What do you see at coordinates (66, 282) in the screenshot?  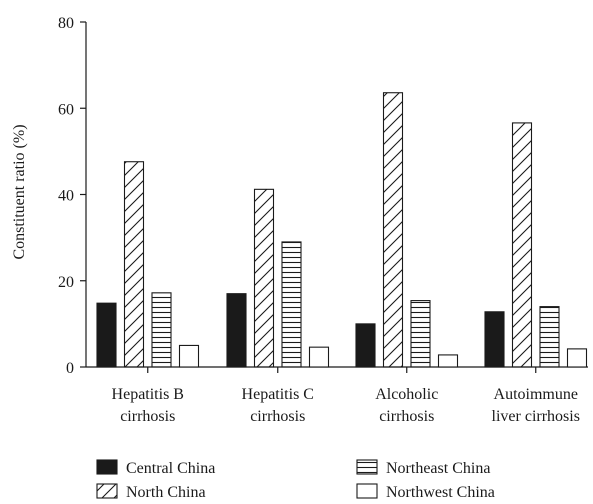 I see `y-tick-label: 20` at bounding box center [66, 282].